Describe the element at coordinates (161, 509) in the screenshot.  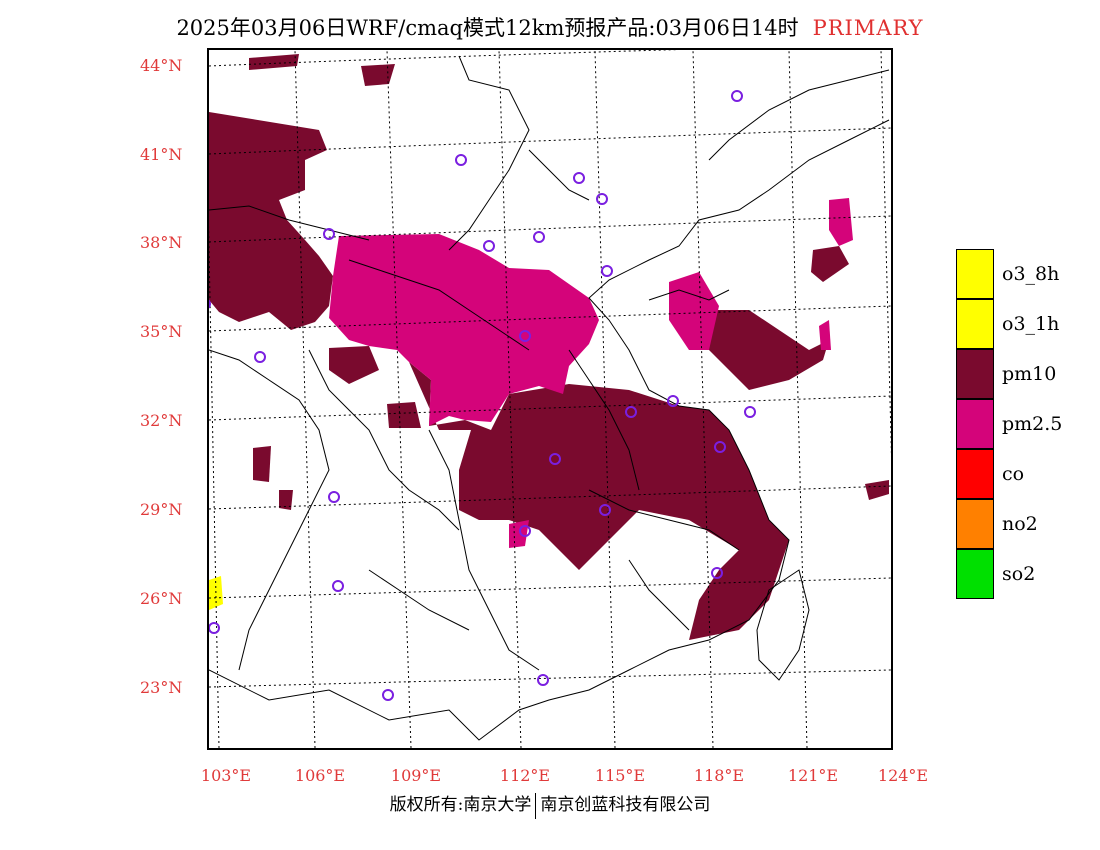
I see `lat-label-29: 29°N` at that location.